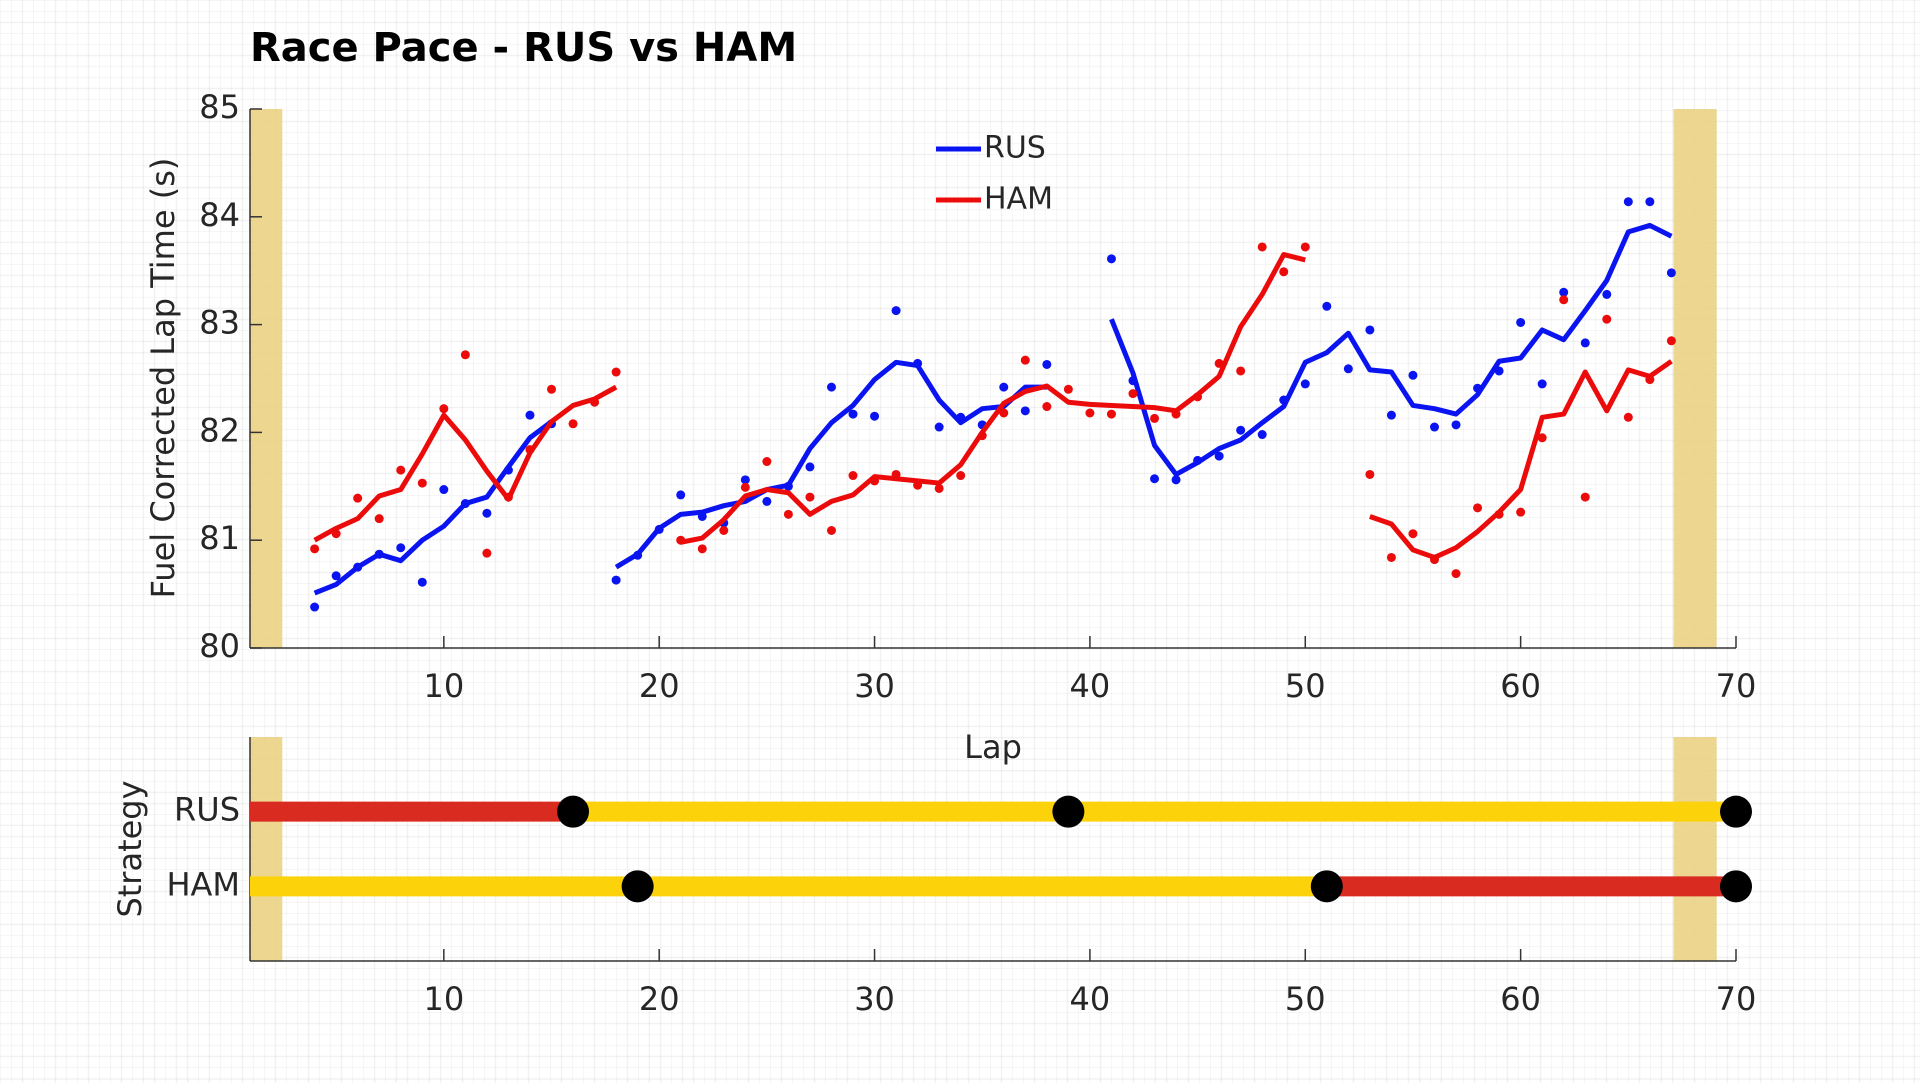 Image resolution: width=1920 pixels, height=1083 pixels. Describe the element at coordinates (163, 378) in the screenshot. I see `y-axis-label: Fuel Corrected Lap Time (s)` at that location.